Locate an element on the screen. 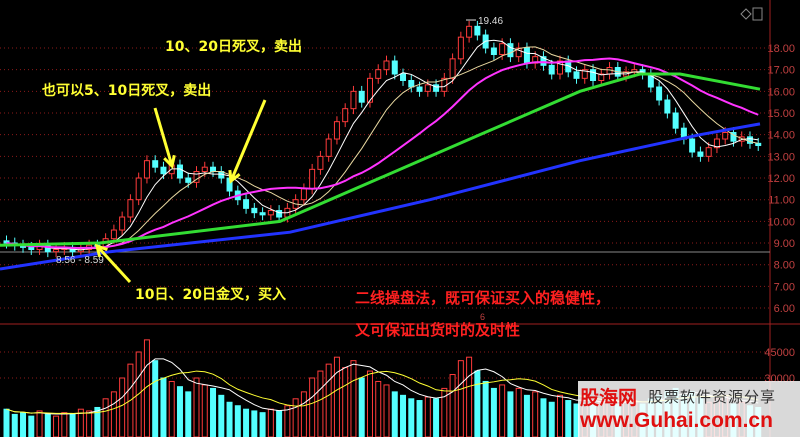 This screenshot has width=800, height=437. annotation-death-cross-5-10: 也可以5、10日死叉，卖出 is located at coordinates (127, 91).